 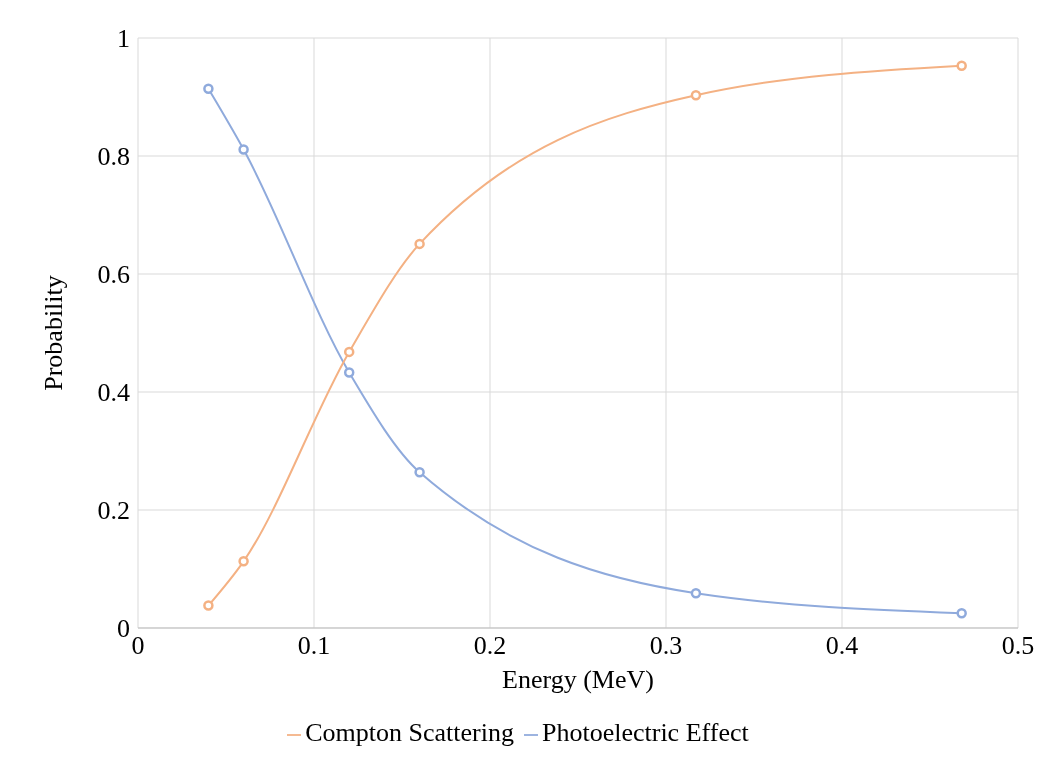 I want to click on x-tick-label: 0.2, so click(x=490, y=646).